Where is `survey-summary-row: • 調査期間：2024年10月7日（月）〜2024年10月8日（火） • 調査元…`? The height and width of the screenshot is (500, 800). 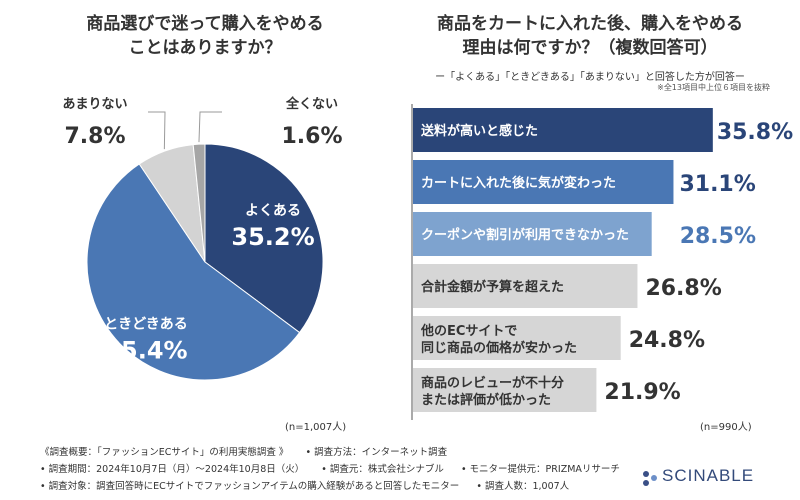 survey-summary-row: • 調査期間：2024年10月7日（月）〜2024年10月8日（火） • 調査元… is located at coordinates (340, 469).